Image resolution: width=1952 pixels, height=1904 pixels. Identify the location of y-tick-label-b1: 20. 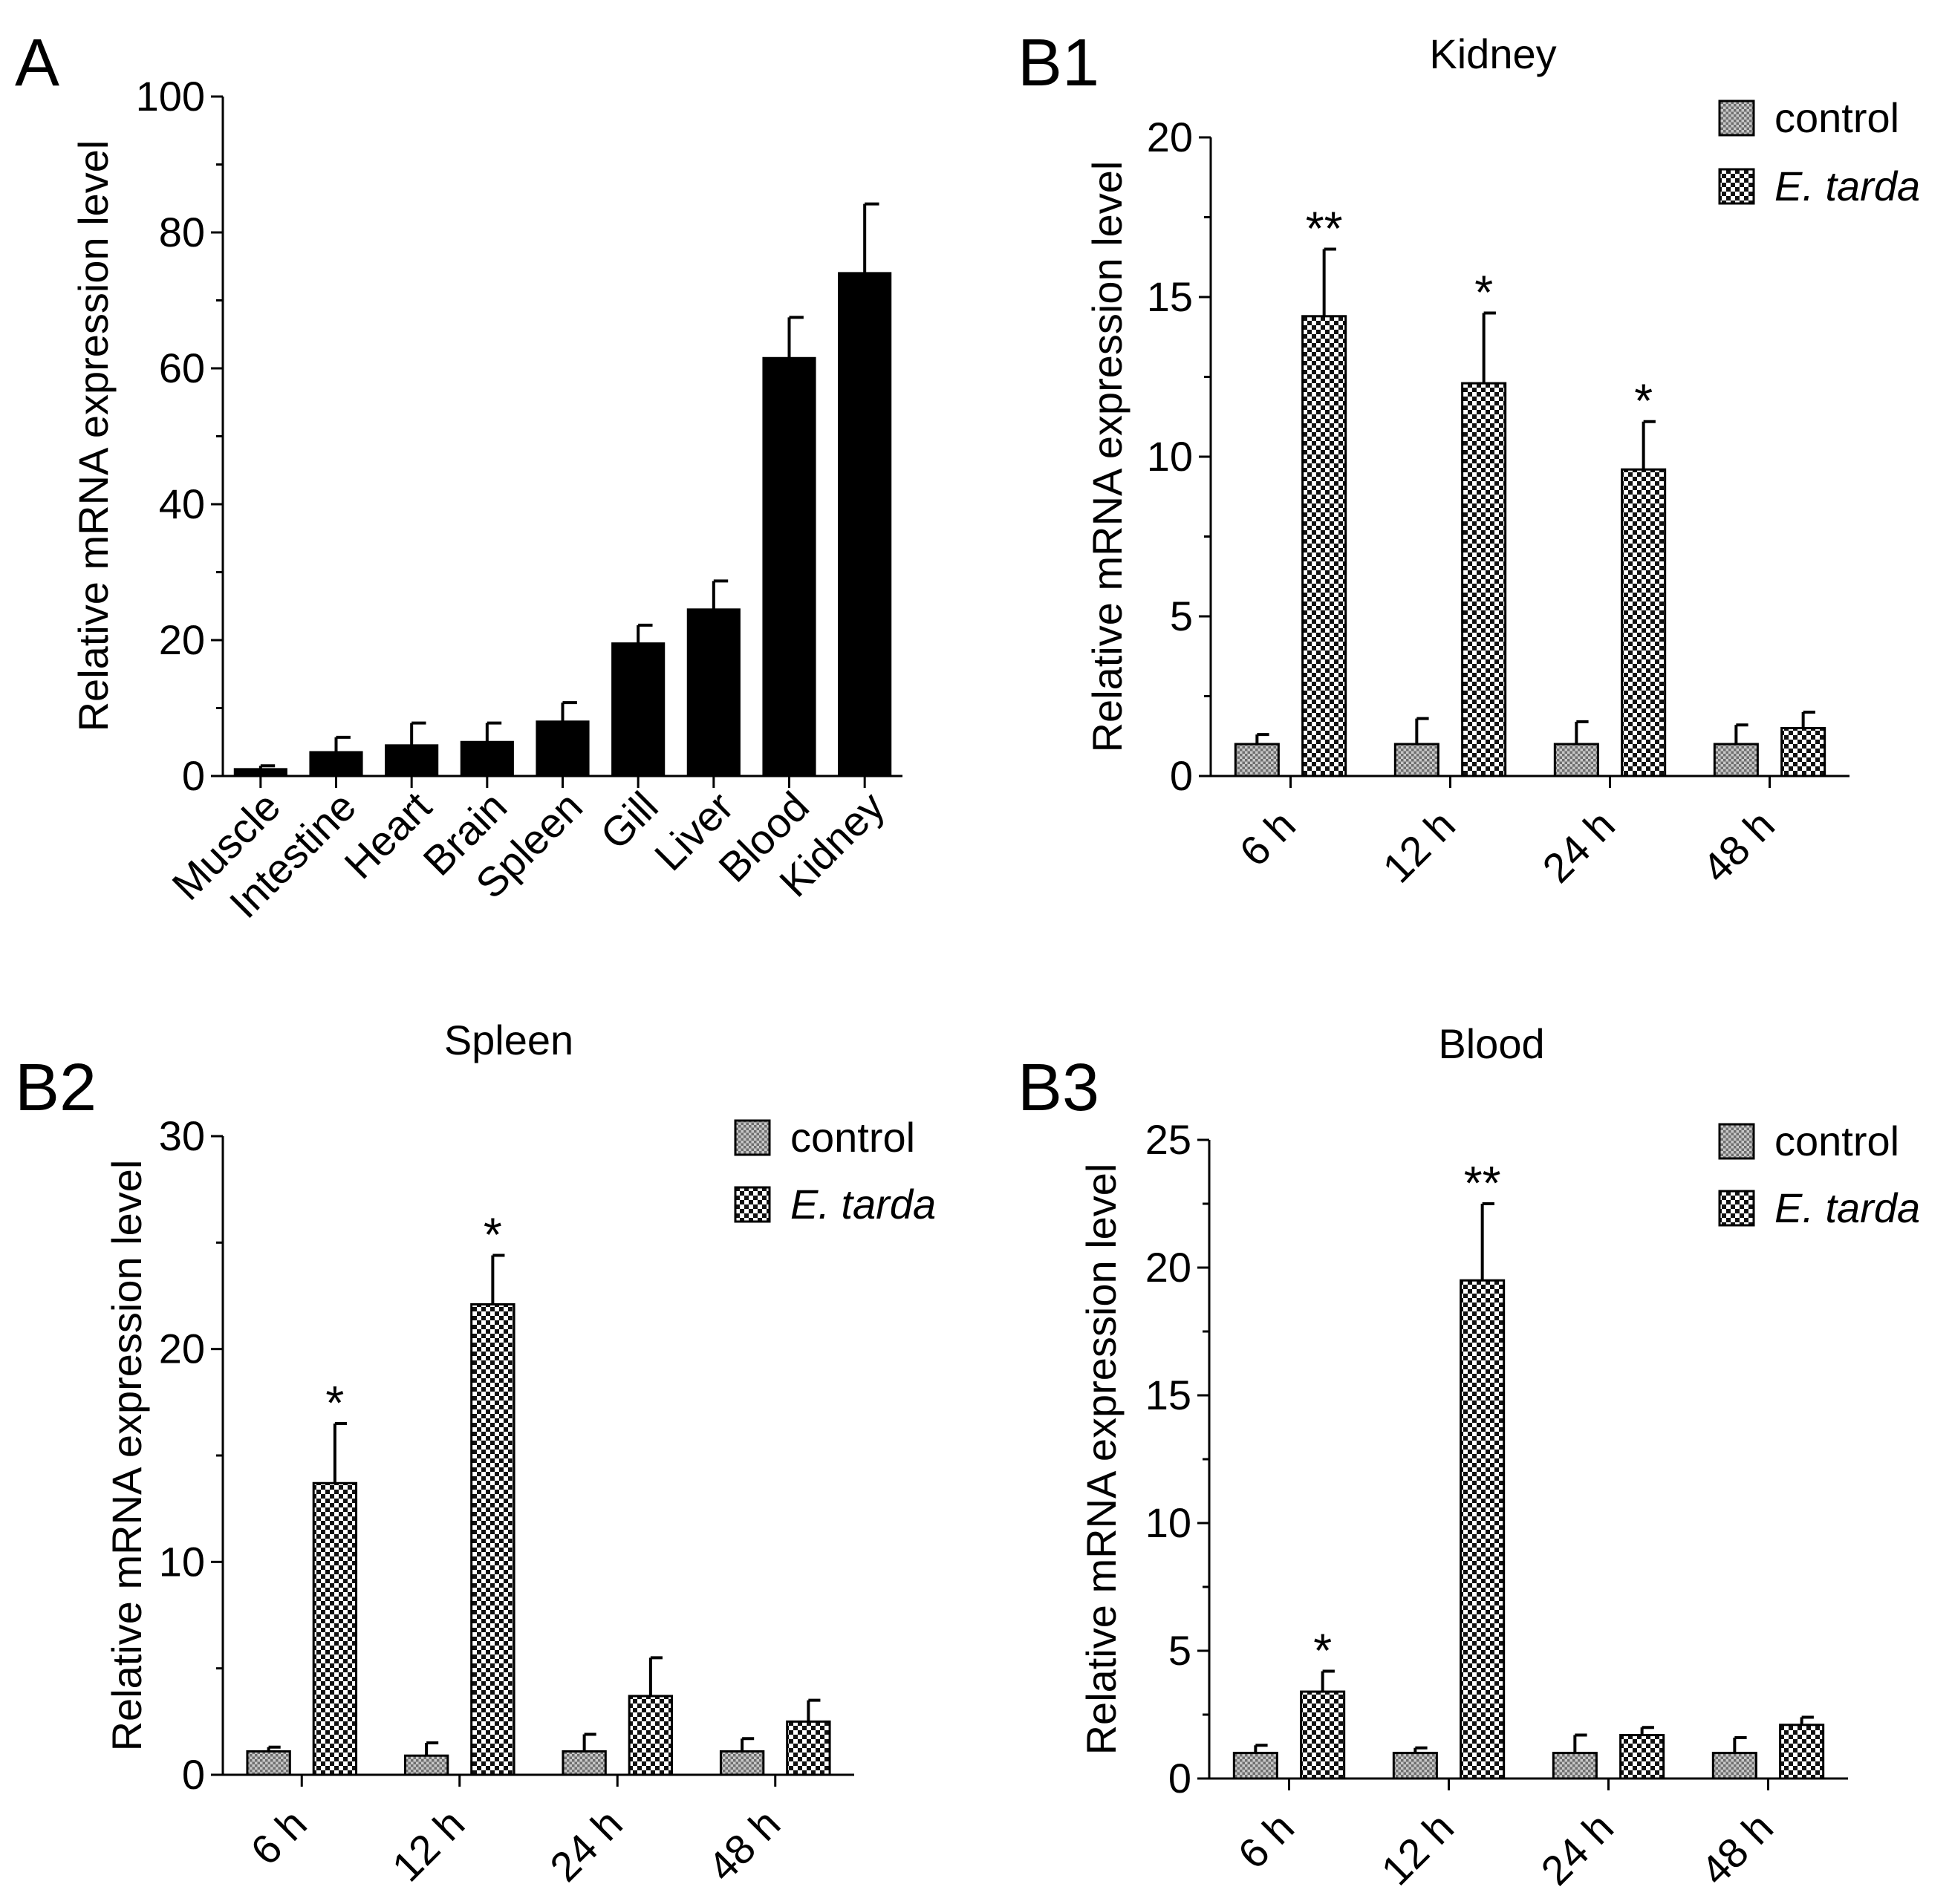
(1170, 137).